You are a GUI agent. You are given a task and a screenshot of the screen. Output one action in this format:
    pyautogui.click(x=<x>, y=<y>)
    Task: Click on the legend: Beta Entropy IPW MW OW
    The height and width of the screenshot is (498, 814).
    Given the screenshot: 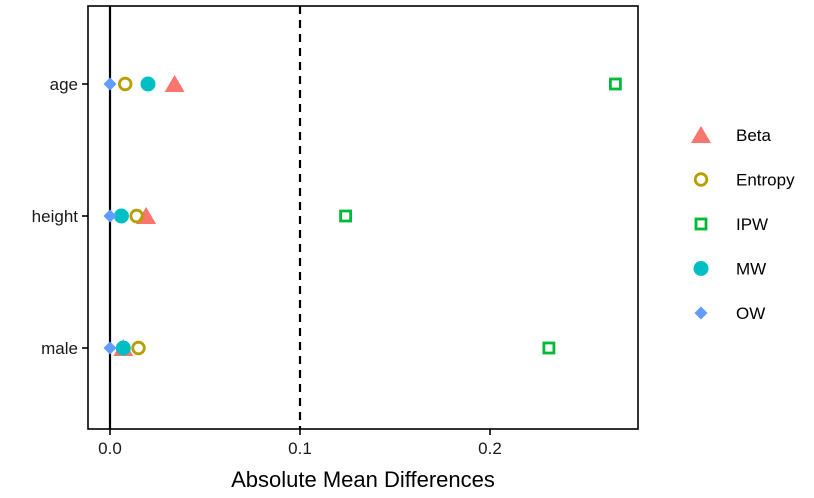 What is the action you would take?
    pyautogui.click(x=743, y=224)
    